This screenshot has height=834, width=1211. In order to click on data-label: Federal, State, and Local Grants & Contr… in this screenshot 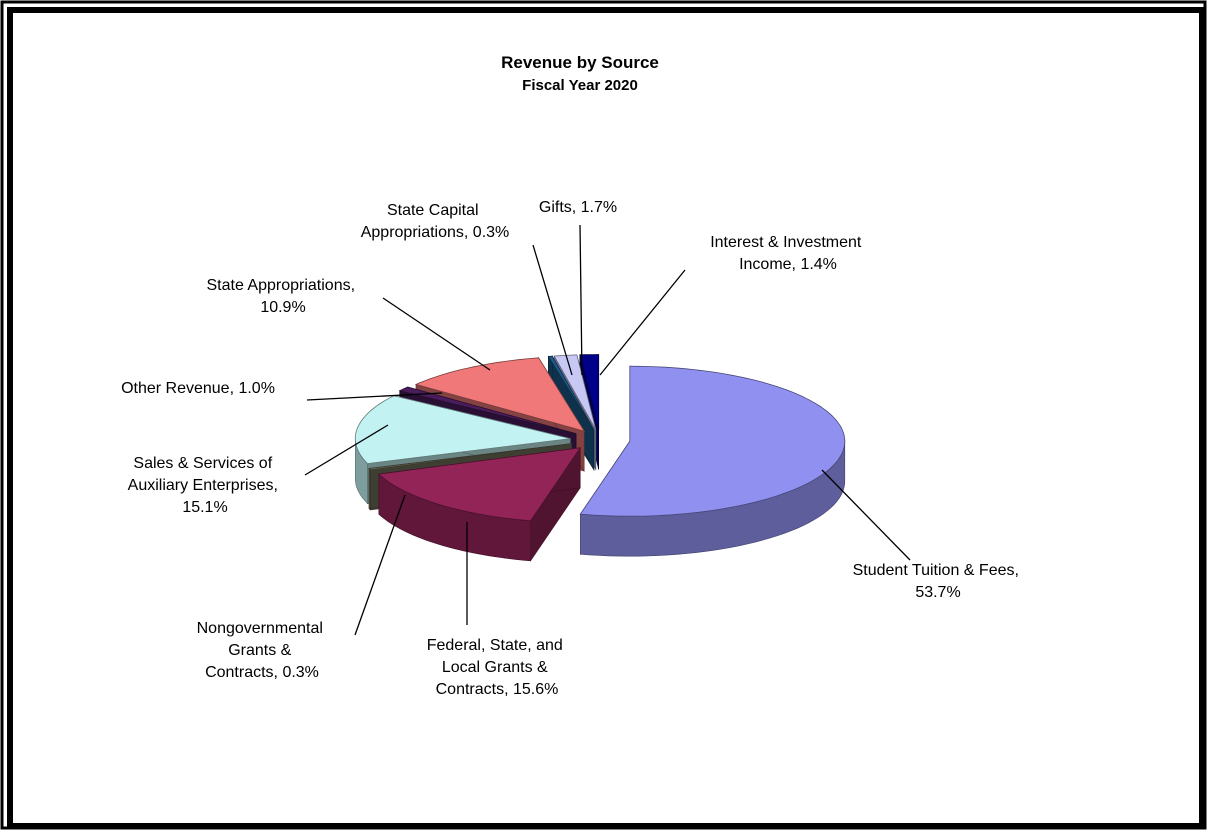, I will do `click(497, 667)`.